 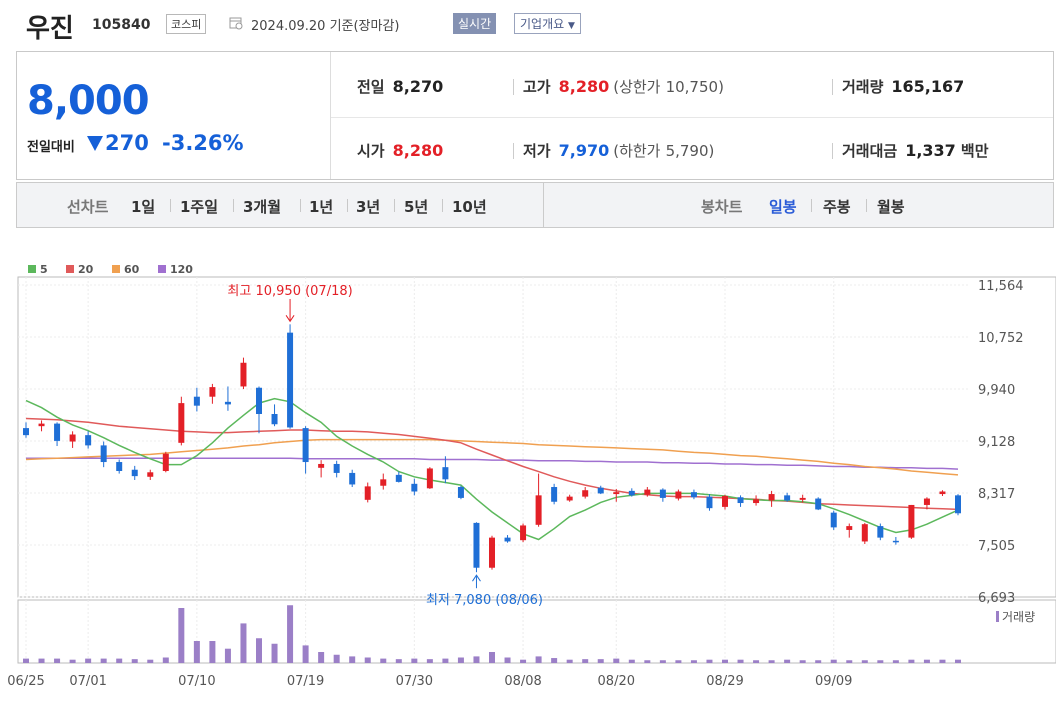 I want to click on market-badge: 코스피, so click(x=186, y=24).